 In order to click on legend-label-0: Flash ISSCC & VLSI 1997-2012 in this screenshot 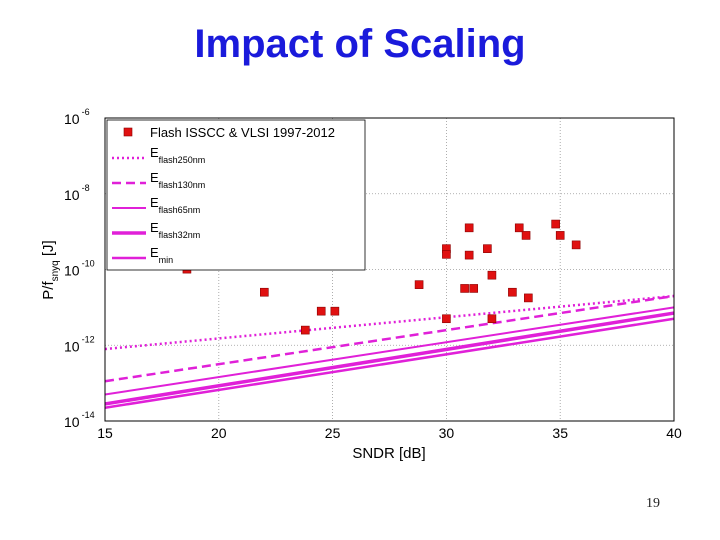, I will do `click(242, 132)`.